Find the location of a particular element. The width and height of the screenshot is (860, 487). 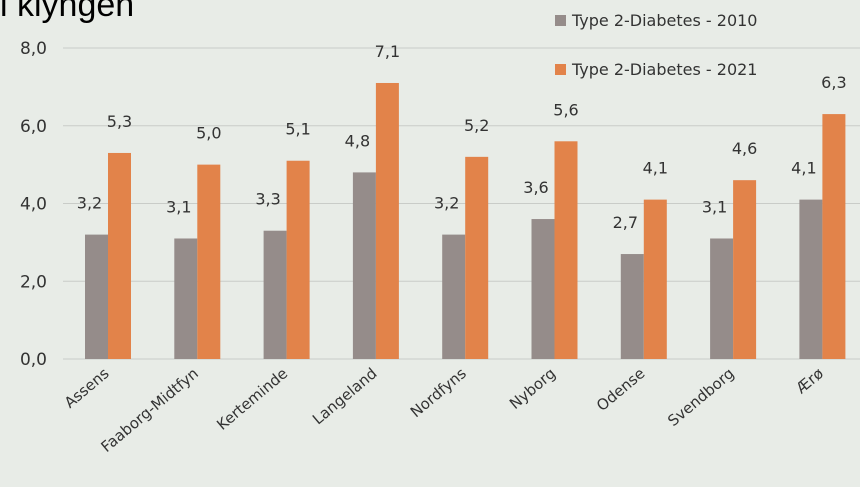

x-tick-label: Odense is located at coordinates (620, 389).